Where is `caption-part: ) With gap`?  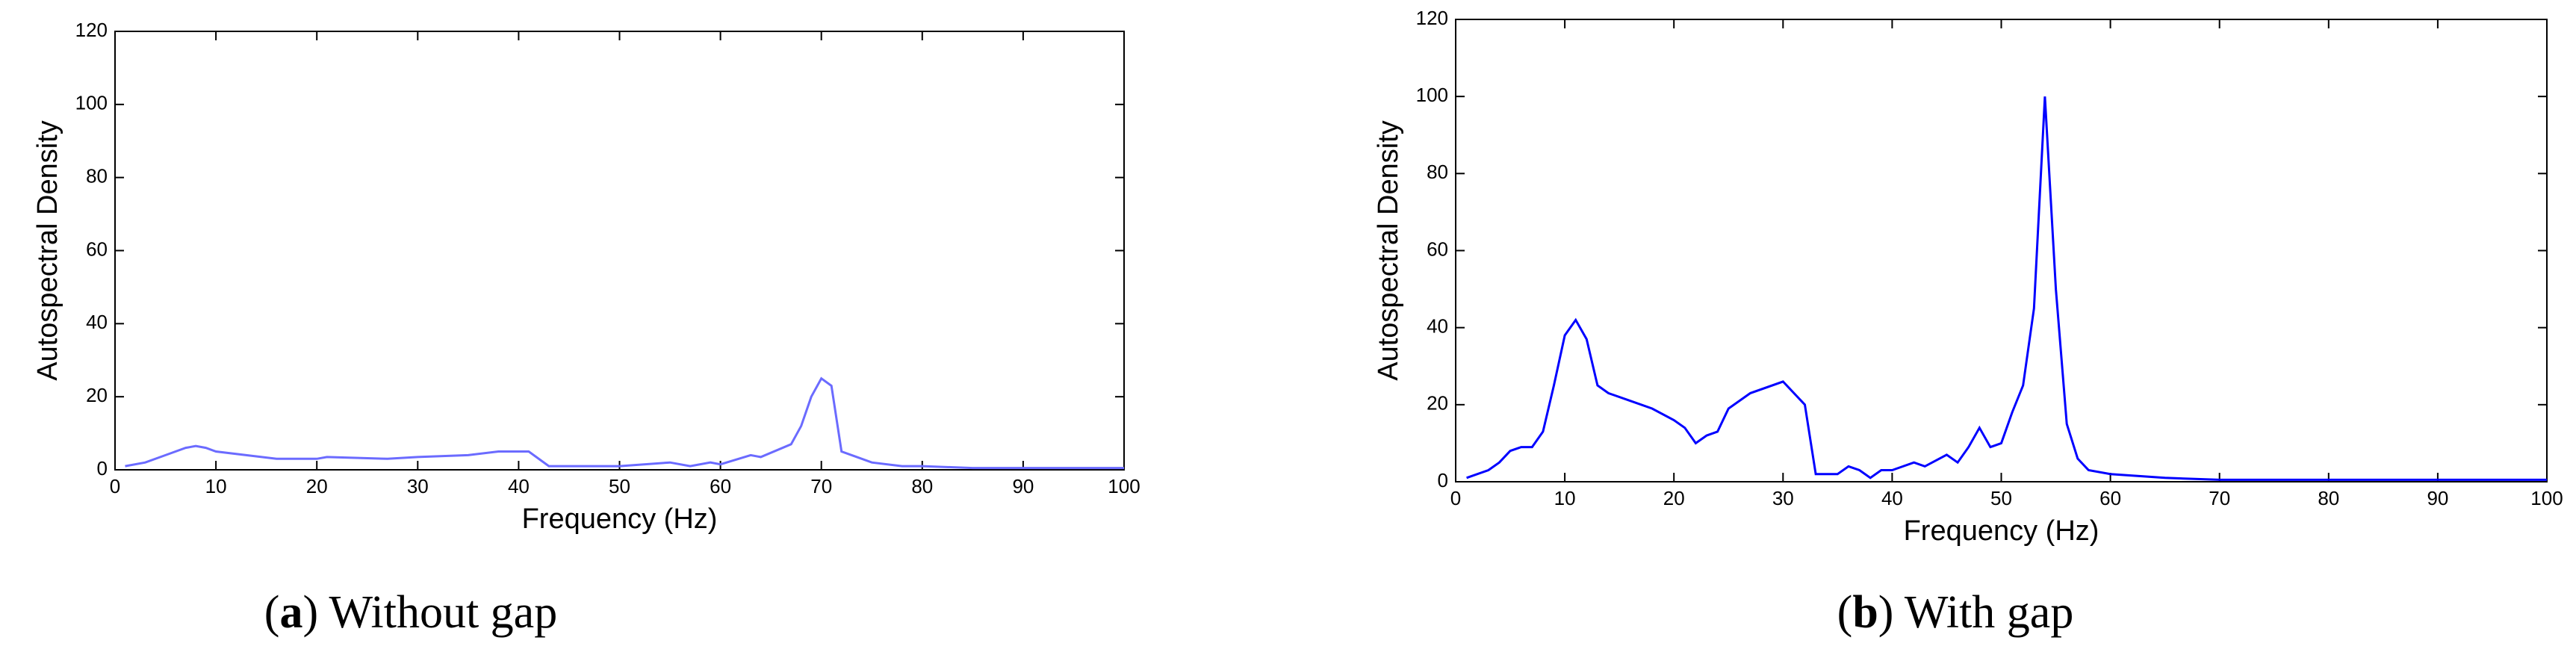 caption-part: ) With gap is located at coordinates (1976, 612).